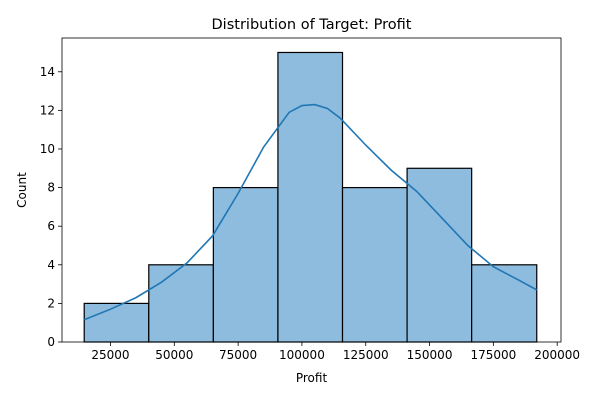  I want to click on y-tick-label: 8, so click(51, 188).